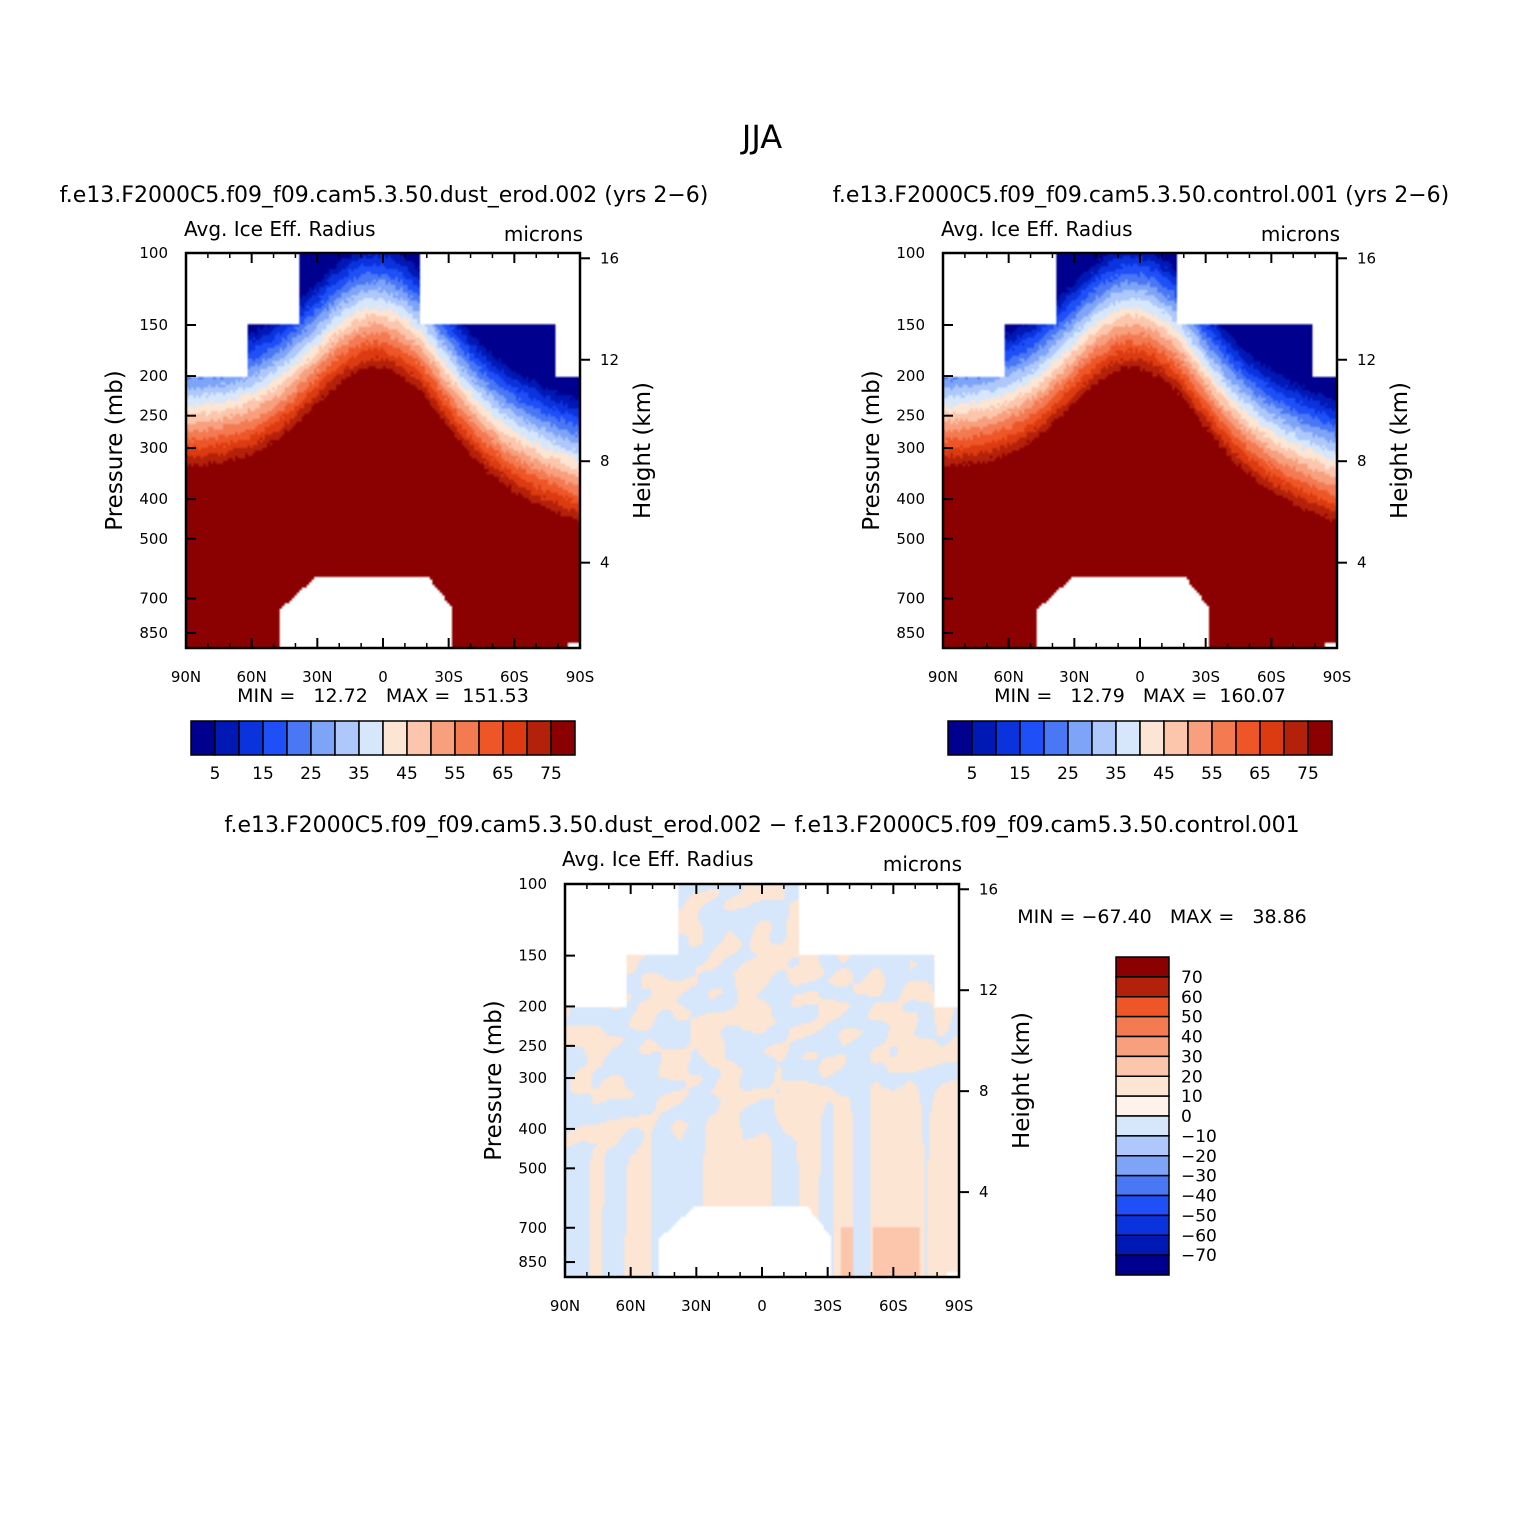 The width and height of the screenshot is (1524, 1524). What do you see at coordinates (153, 448) in the screenshot?
I see `y-tick-label: 300` at bounding box center [153, 448].